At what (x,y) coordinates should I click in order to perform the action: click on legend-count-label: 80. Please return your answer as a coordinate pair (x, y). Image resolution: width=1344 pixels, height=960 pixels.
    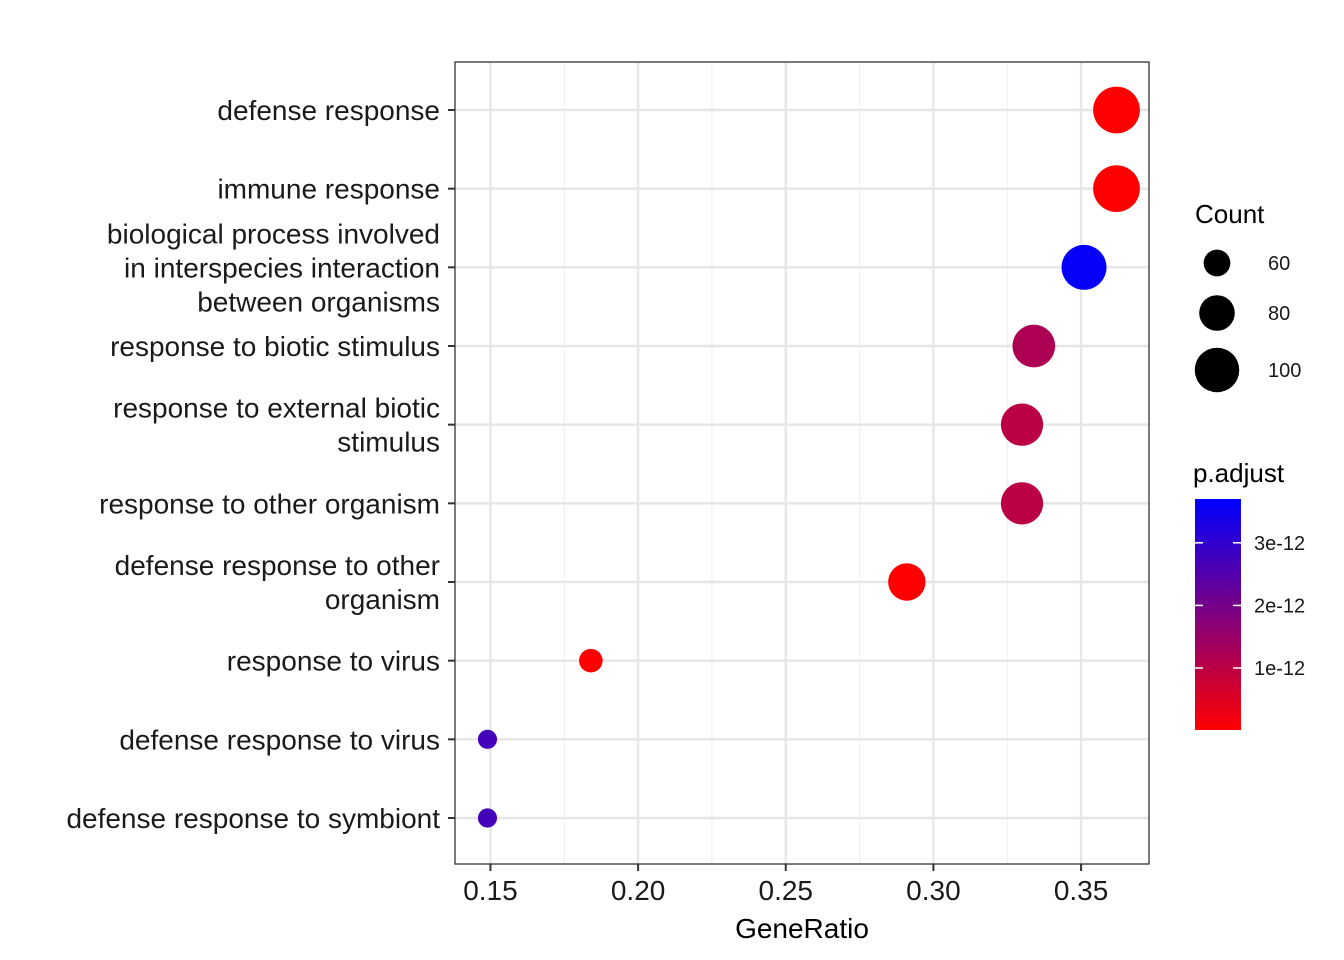
    Looking at the image, I should click on (1279, 314).